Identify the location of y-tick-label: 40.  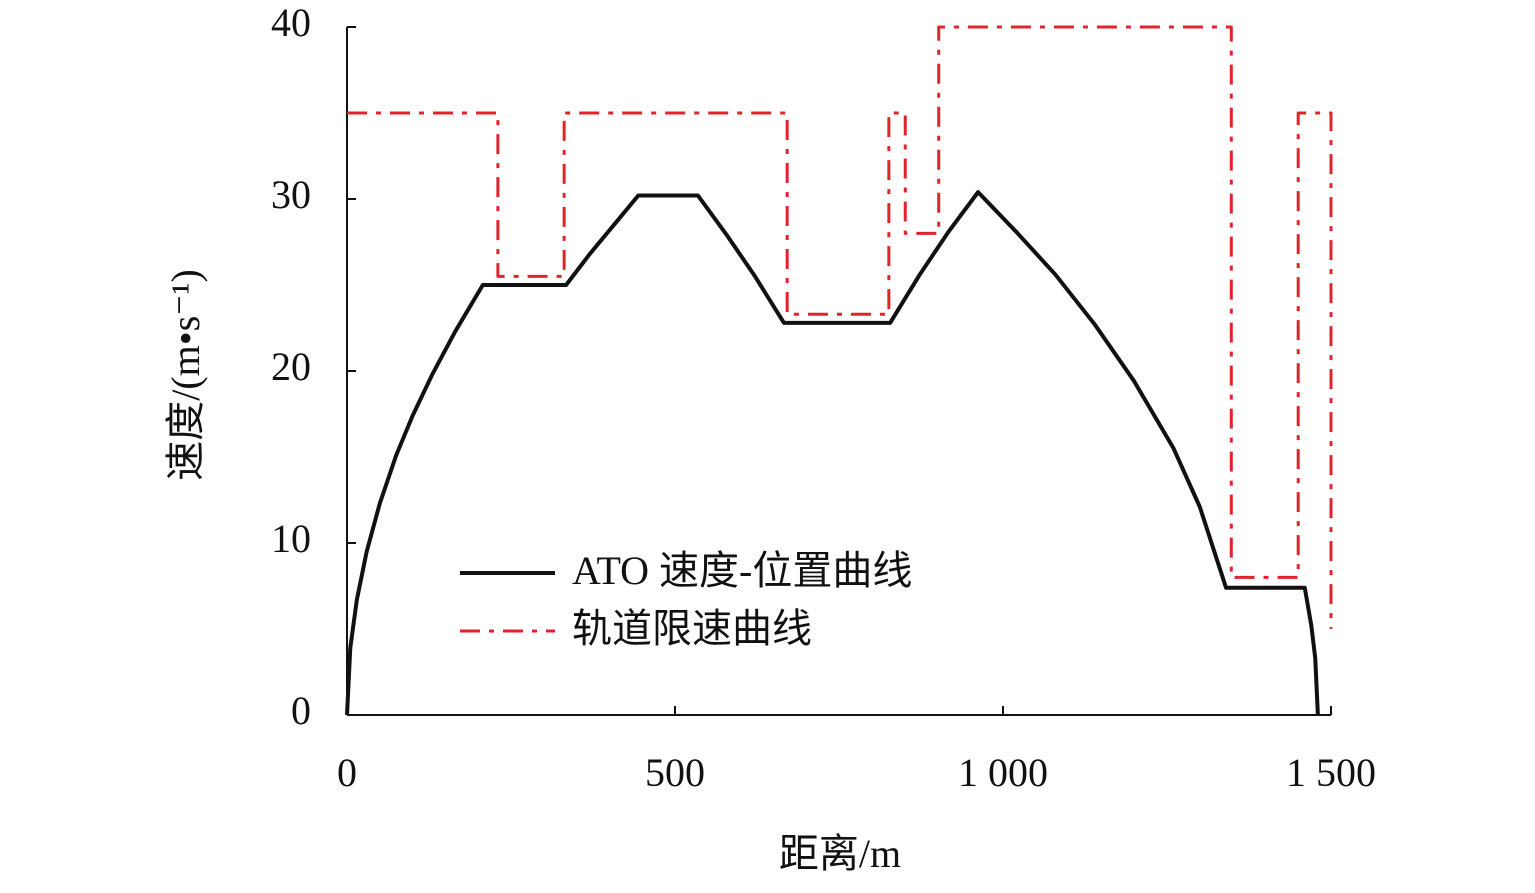
(291, 22).